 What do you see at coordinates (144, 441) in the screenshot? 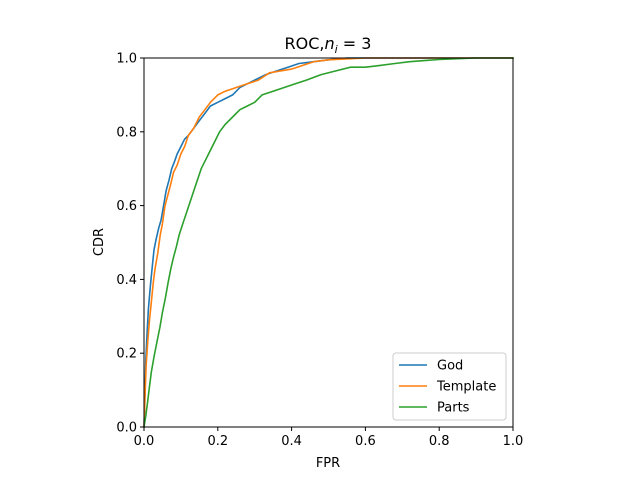
I see `x-tick-label: 0.0` at bounding box center [144, 441].